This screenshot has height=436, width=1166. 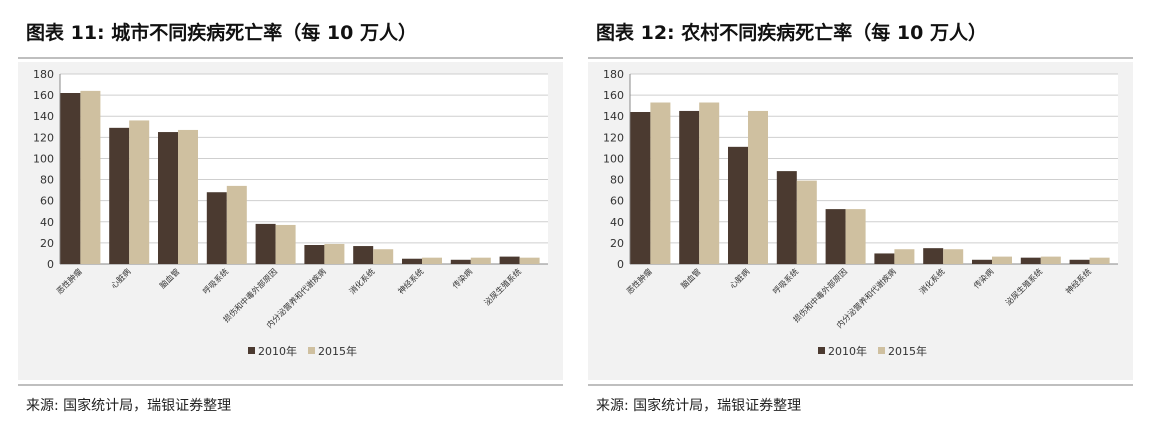 I want to click on chart-title: 图表 12: 农村不同疾病死亡率（每 10 万人）, so click(x=791, y=33).